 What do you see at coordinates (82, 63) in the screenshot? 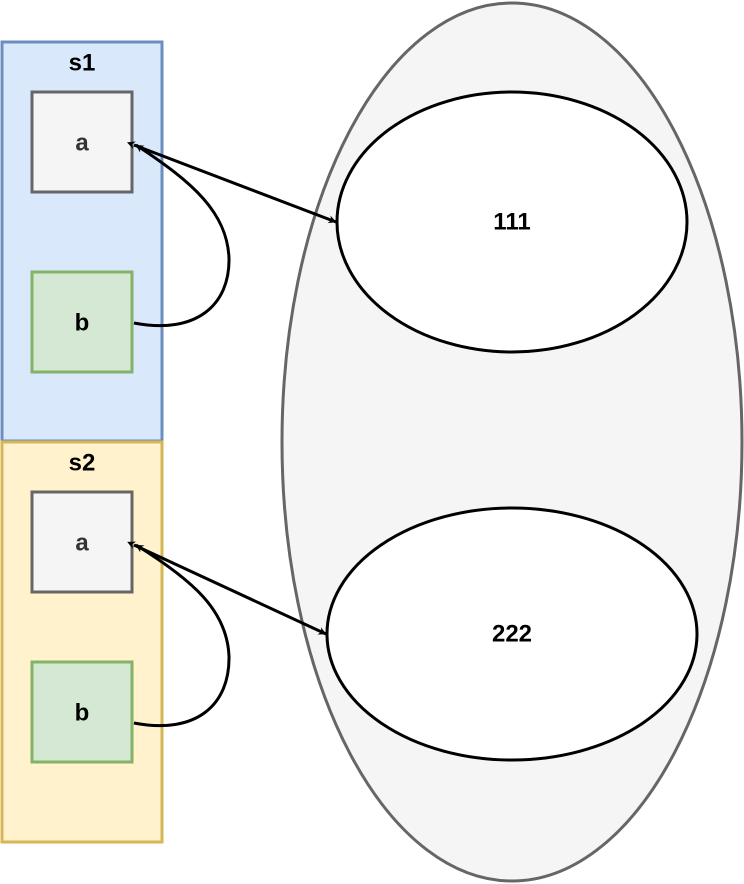
I see `struct-title: s1` at bounding box center [82, 63].